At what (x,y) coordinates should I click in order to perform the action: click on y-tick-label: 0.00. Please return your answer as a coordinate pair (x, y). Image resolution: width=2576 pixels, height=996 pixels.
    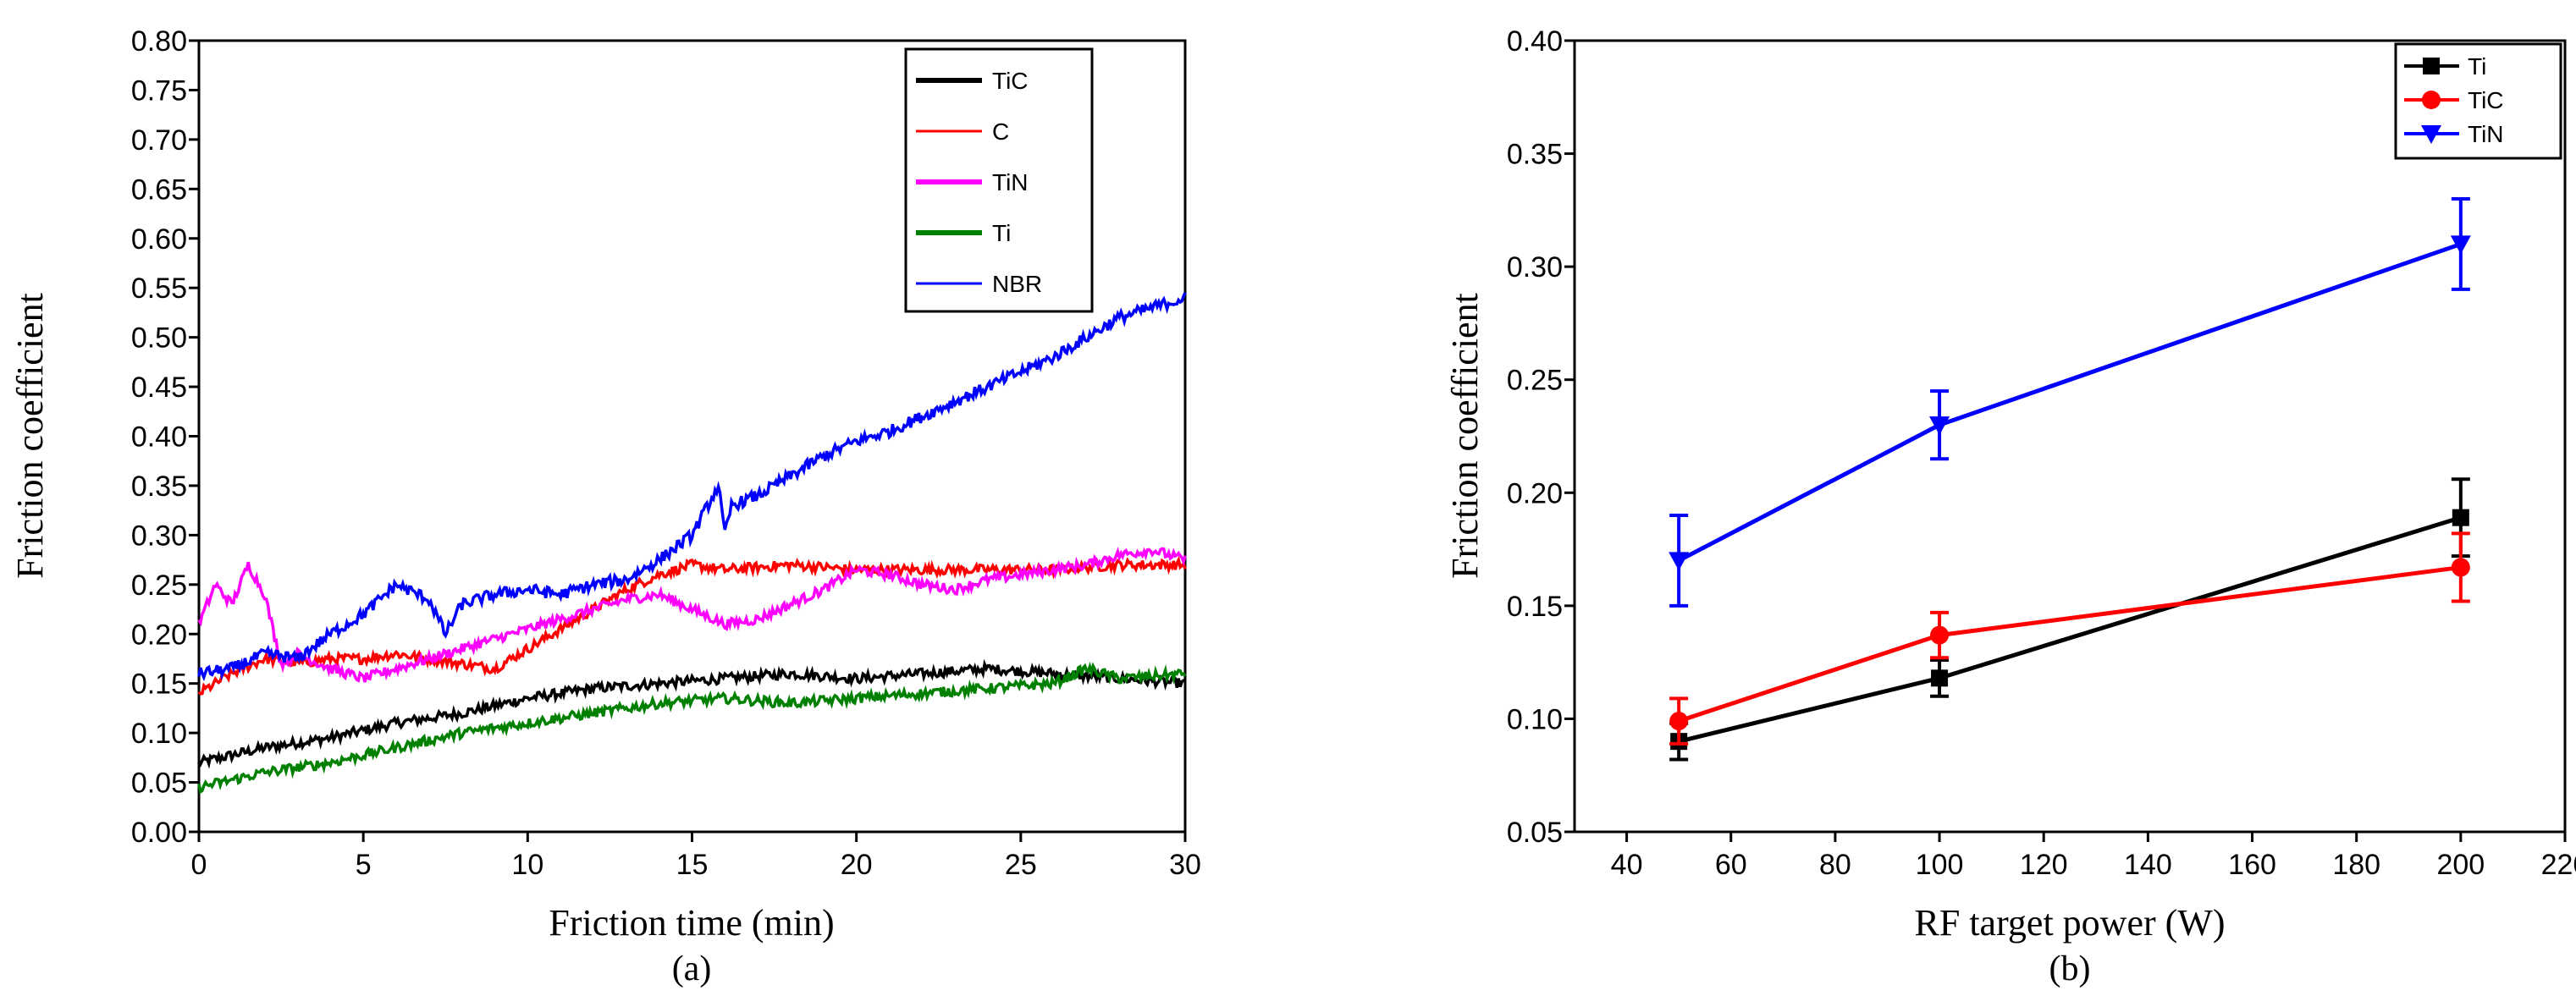
    Looking at the image, I should click on (159, 833).